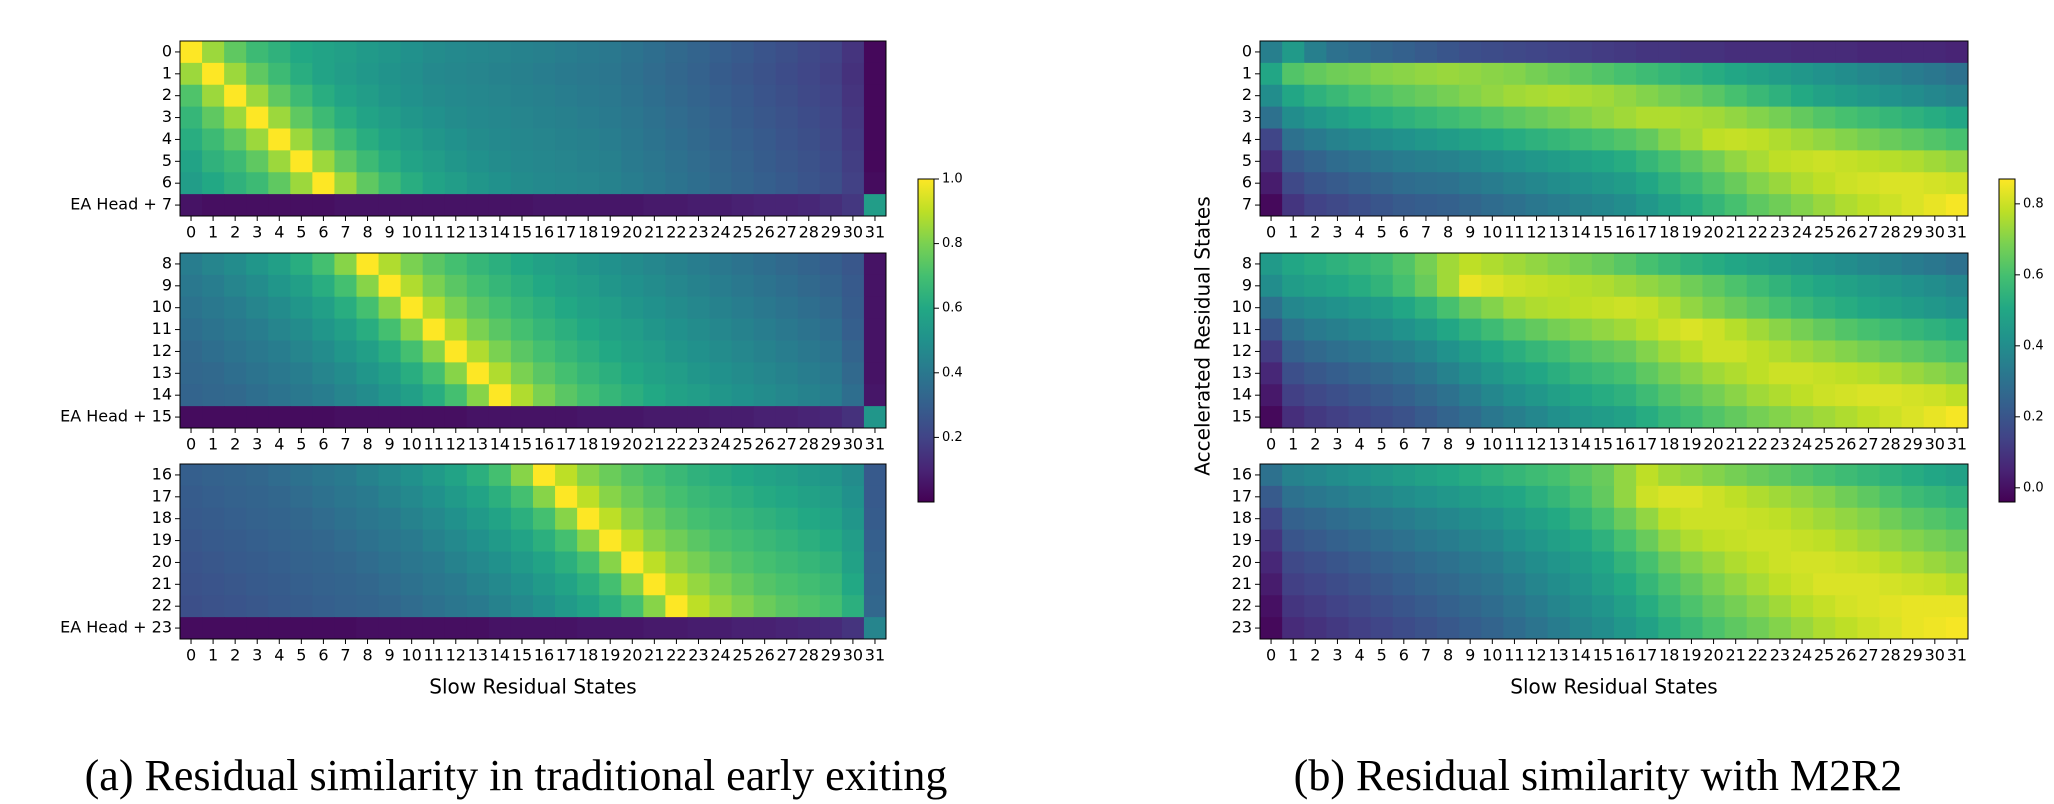 This screenshot has height=804, width=2054. What do you see at coordinates (257, 232) in the screenshot?
I see `x-tick-label: 3` at bounding box center [257, 232].